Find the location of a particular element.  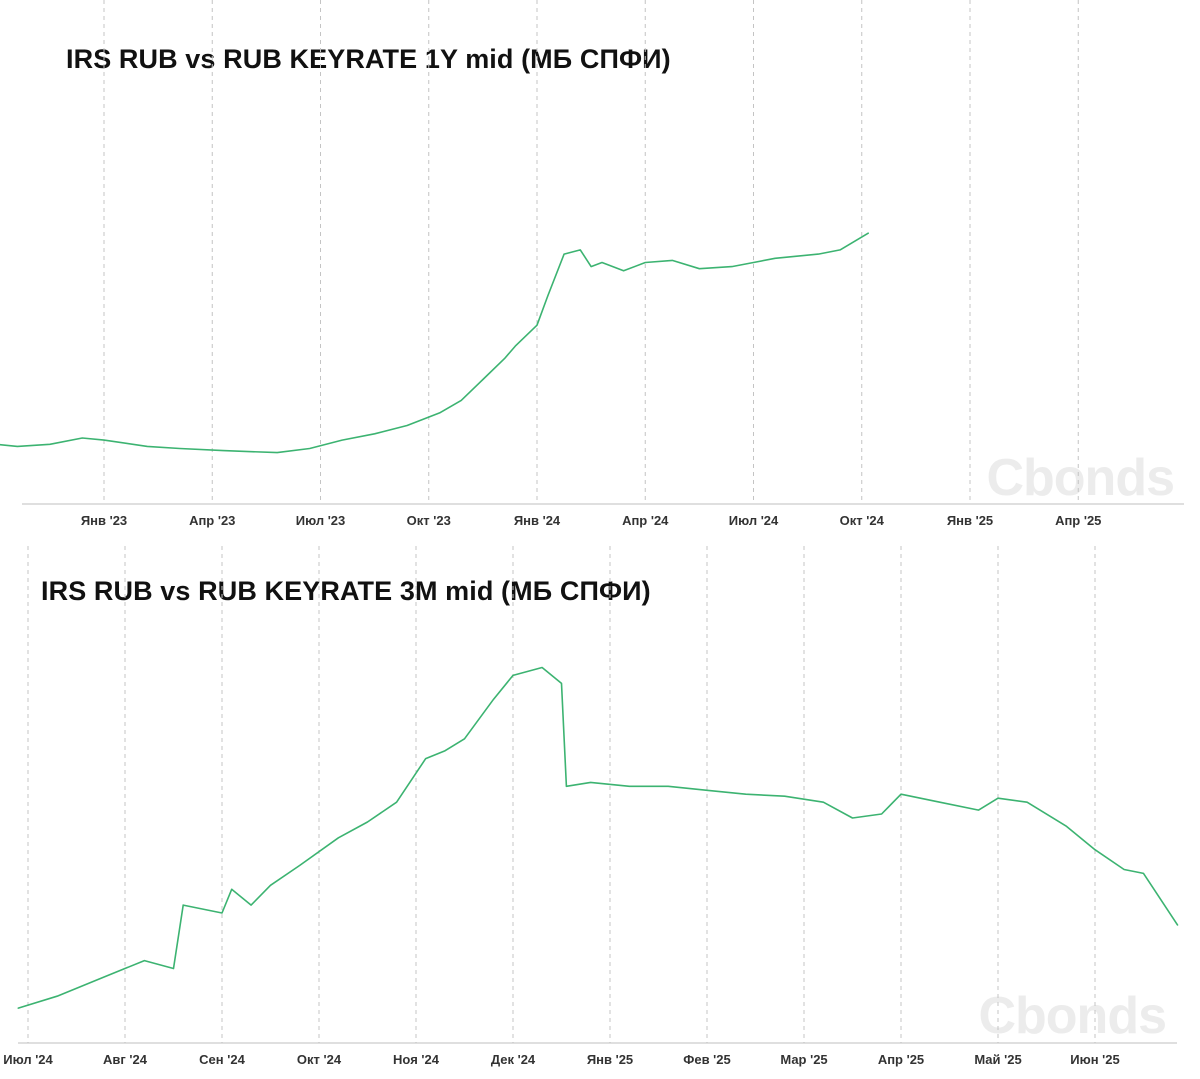

x-tick-label: Июл '23 is located at coordinates (321, 520).